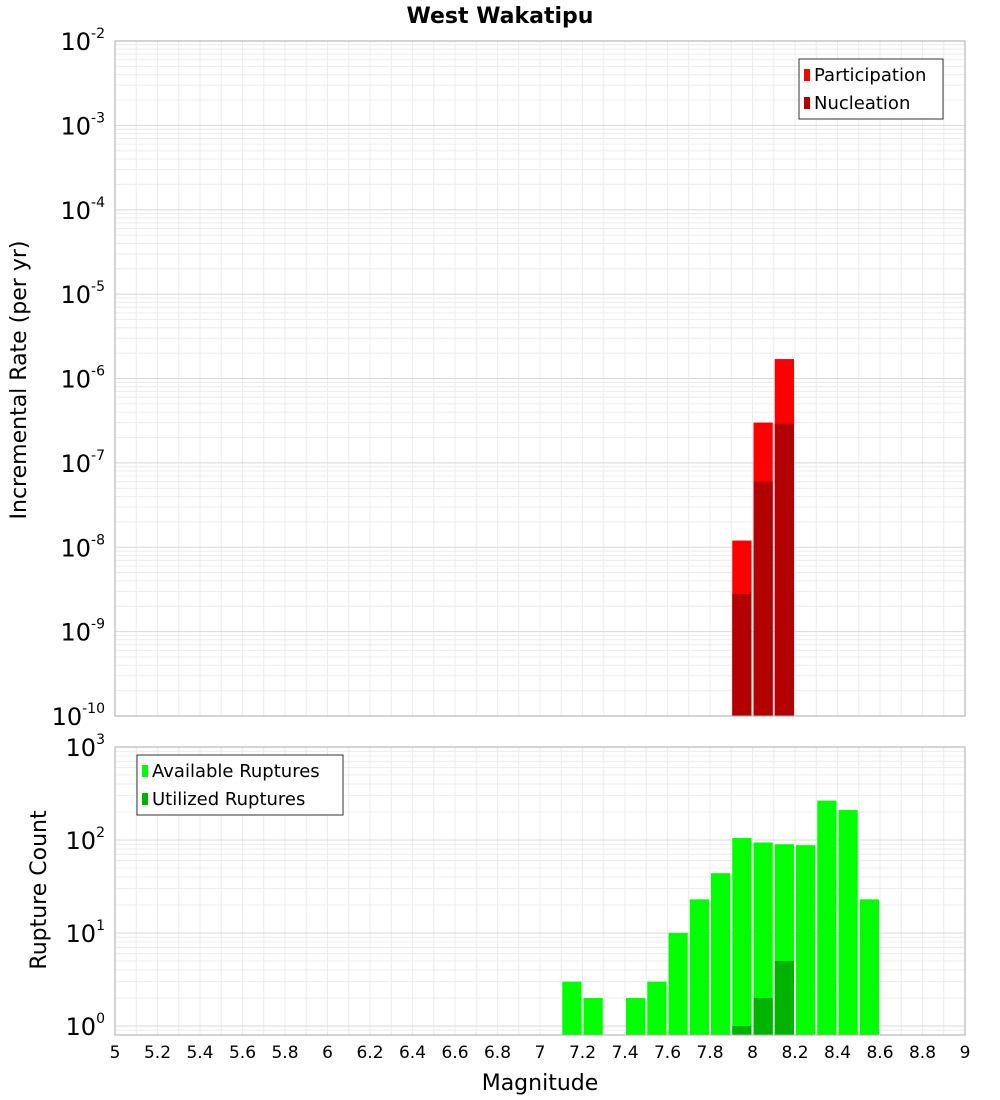 This screenshot has width=1000, height=1100. Describe the element at coordinates (85, 933) in the screenshot. I see `y-tick-label: 10¹` at that location.